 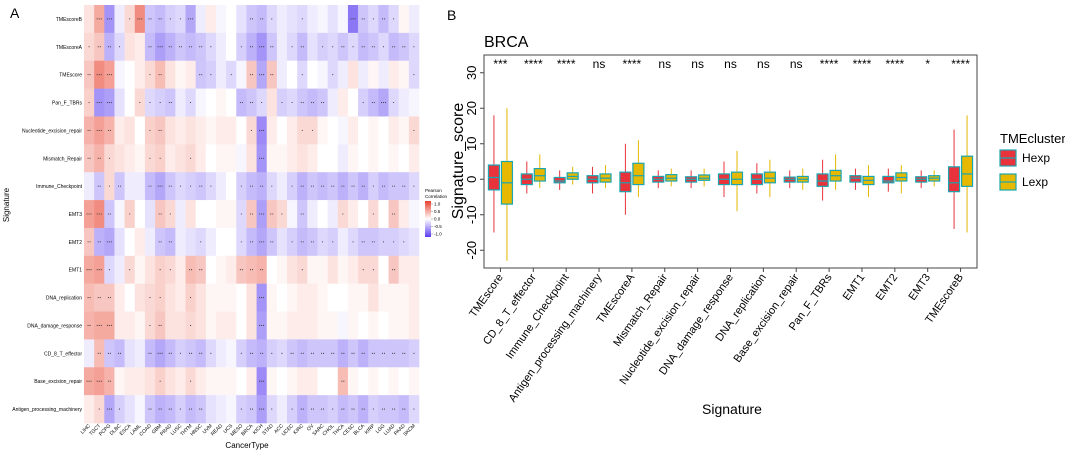 What do you see at coordinates (279, 429) in the screenshot?
I see `heatmap-column-label: ACC` at bounding box center [279, 429].